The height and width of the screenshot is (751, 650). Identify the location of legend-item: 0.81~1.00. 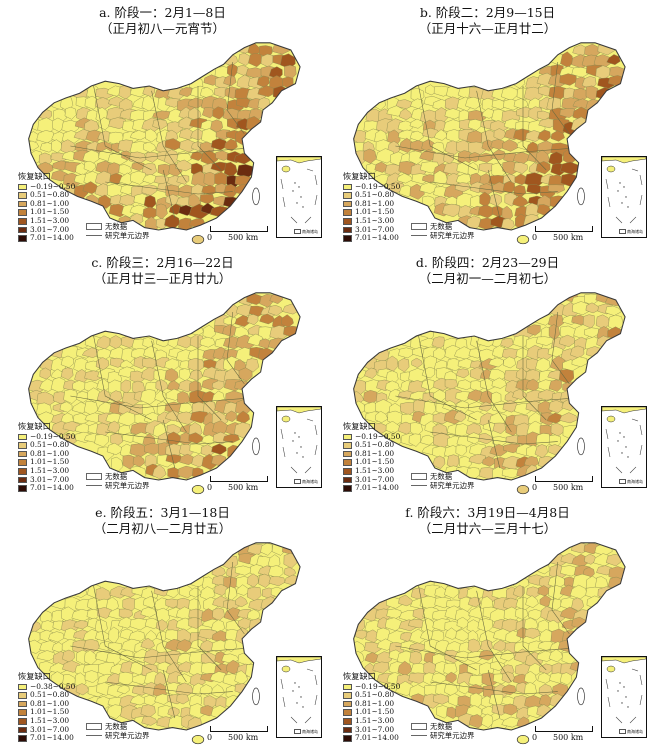
(46, 204).